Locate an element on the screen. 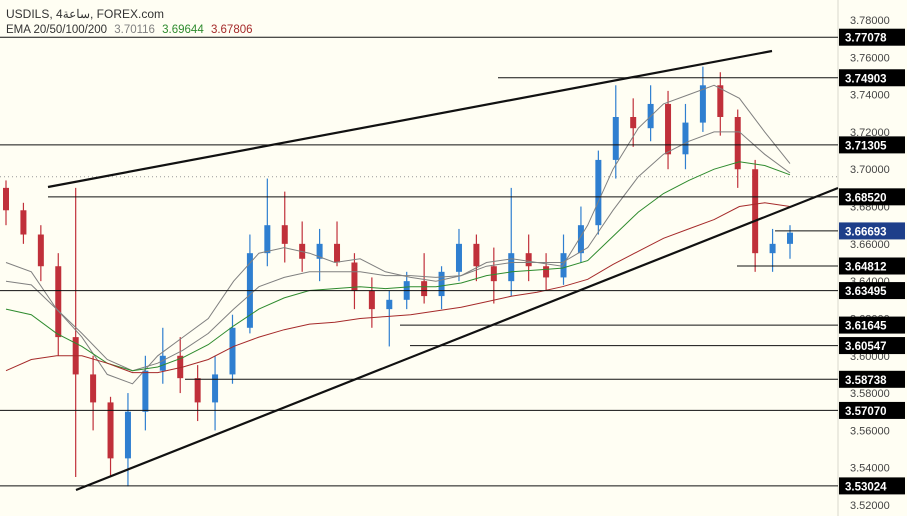  level-label: 3.71305 is located at coordinates (866, 146).